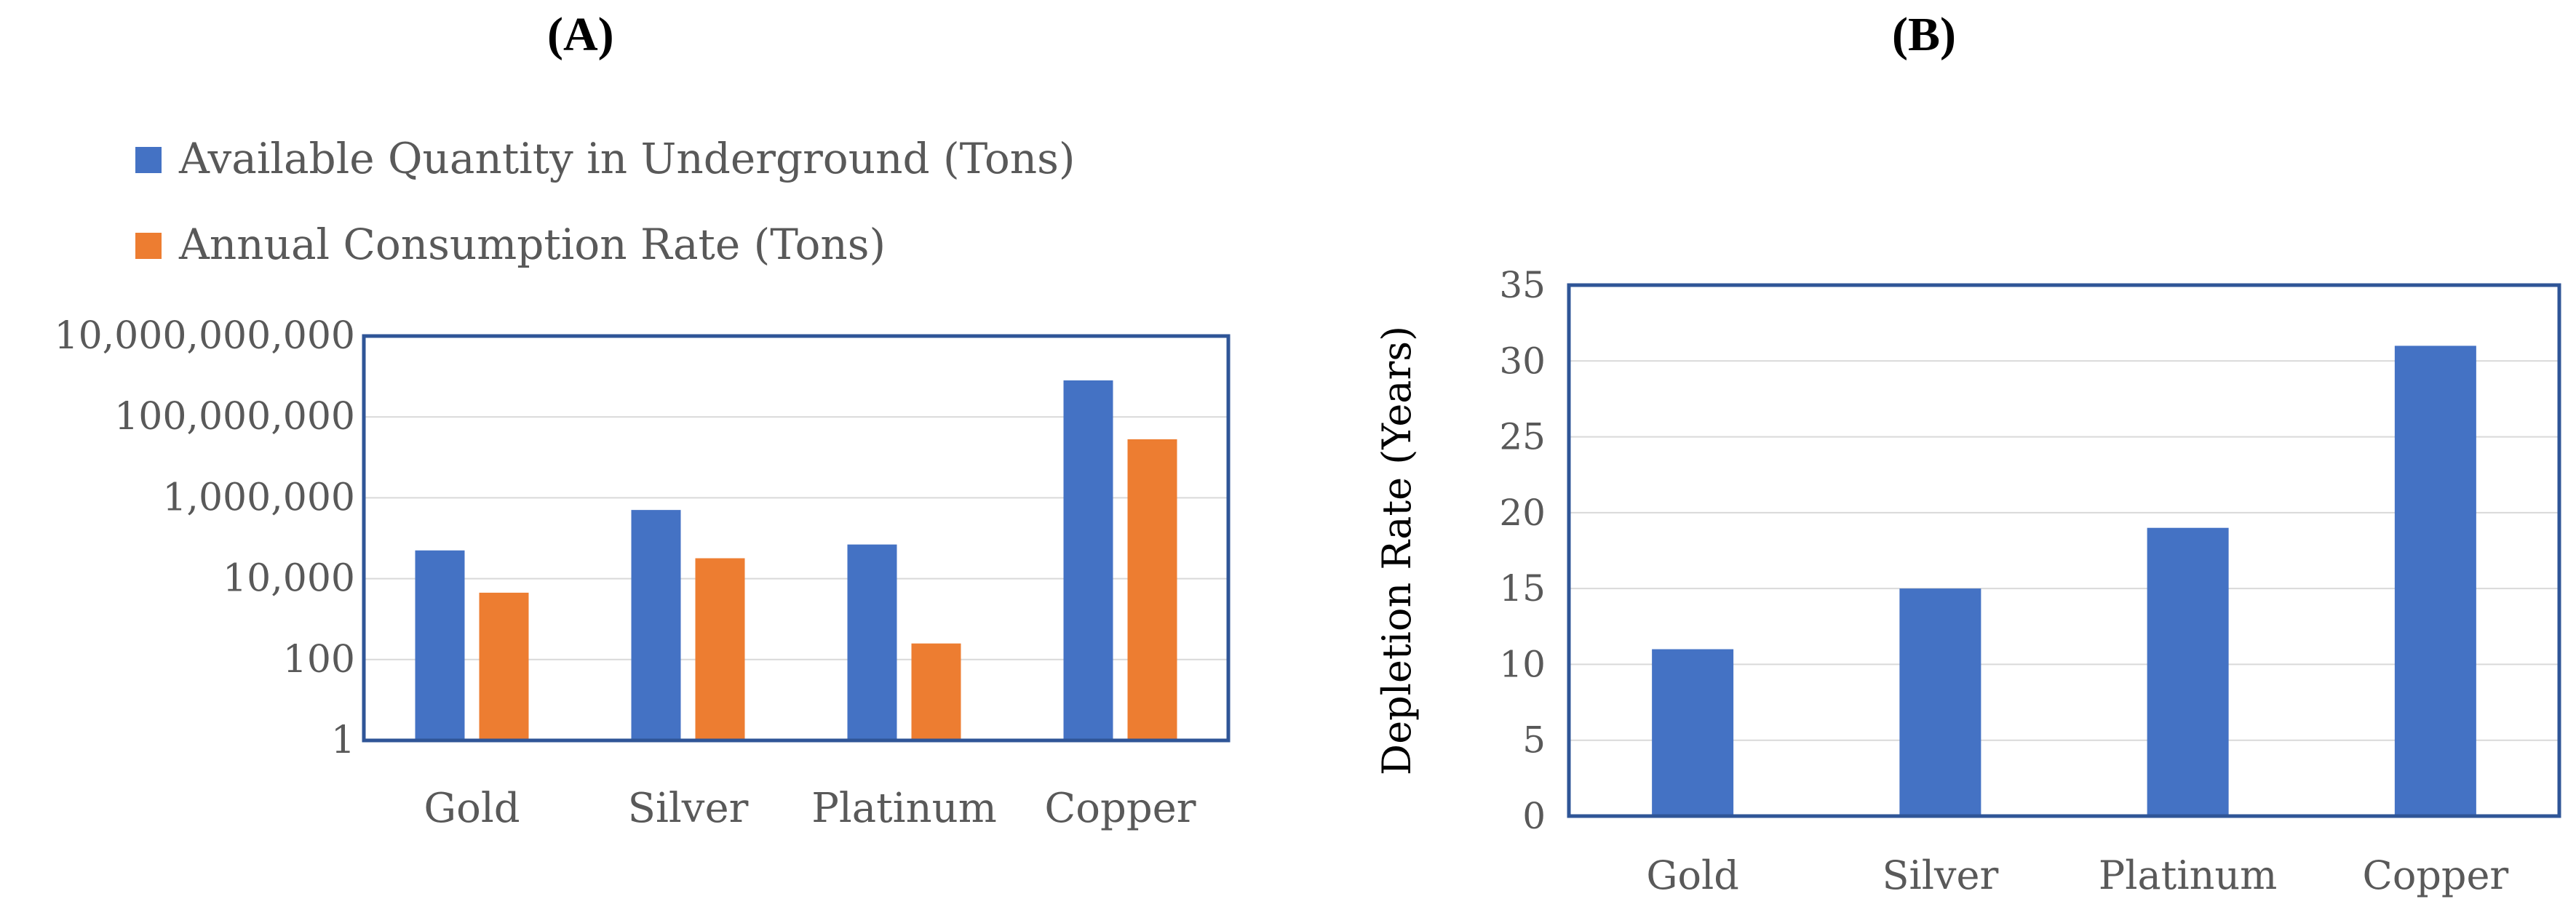 This screenshot has height=923, width=2576. I want to click on y-tick-label: 10,000, so click(289, 579).